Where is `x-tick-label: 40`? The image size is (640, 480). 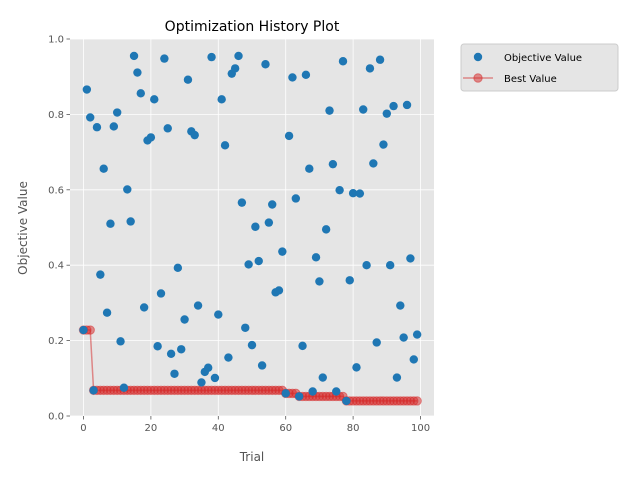
x-tick-label: 40 is located at coordinates (218, 428).